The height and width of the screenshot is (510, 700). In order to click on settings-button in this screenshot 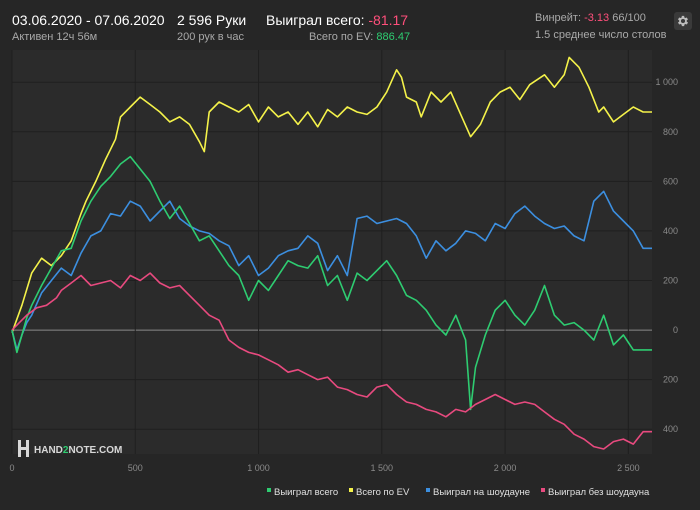, I will do `click(683, 21)`.